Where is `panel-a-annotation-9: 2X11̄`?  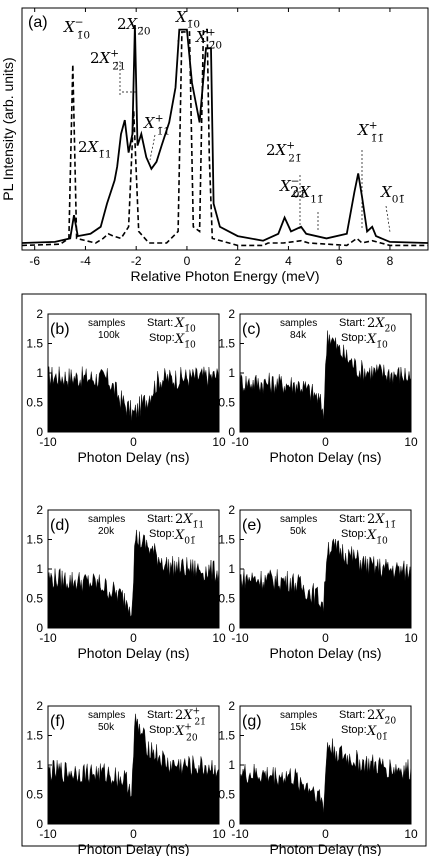 panel-a-annotation-9: 2X11̄ is located at coordinates (307, 194).